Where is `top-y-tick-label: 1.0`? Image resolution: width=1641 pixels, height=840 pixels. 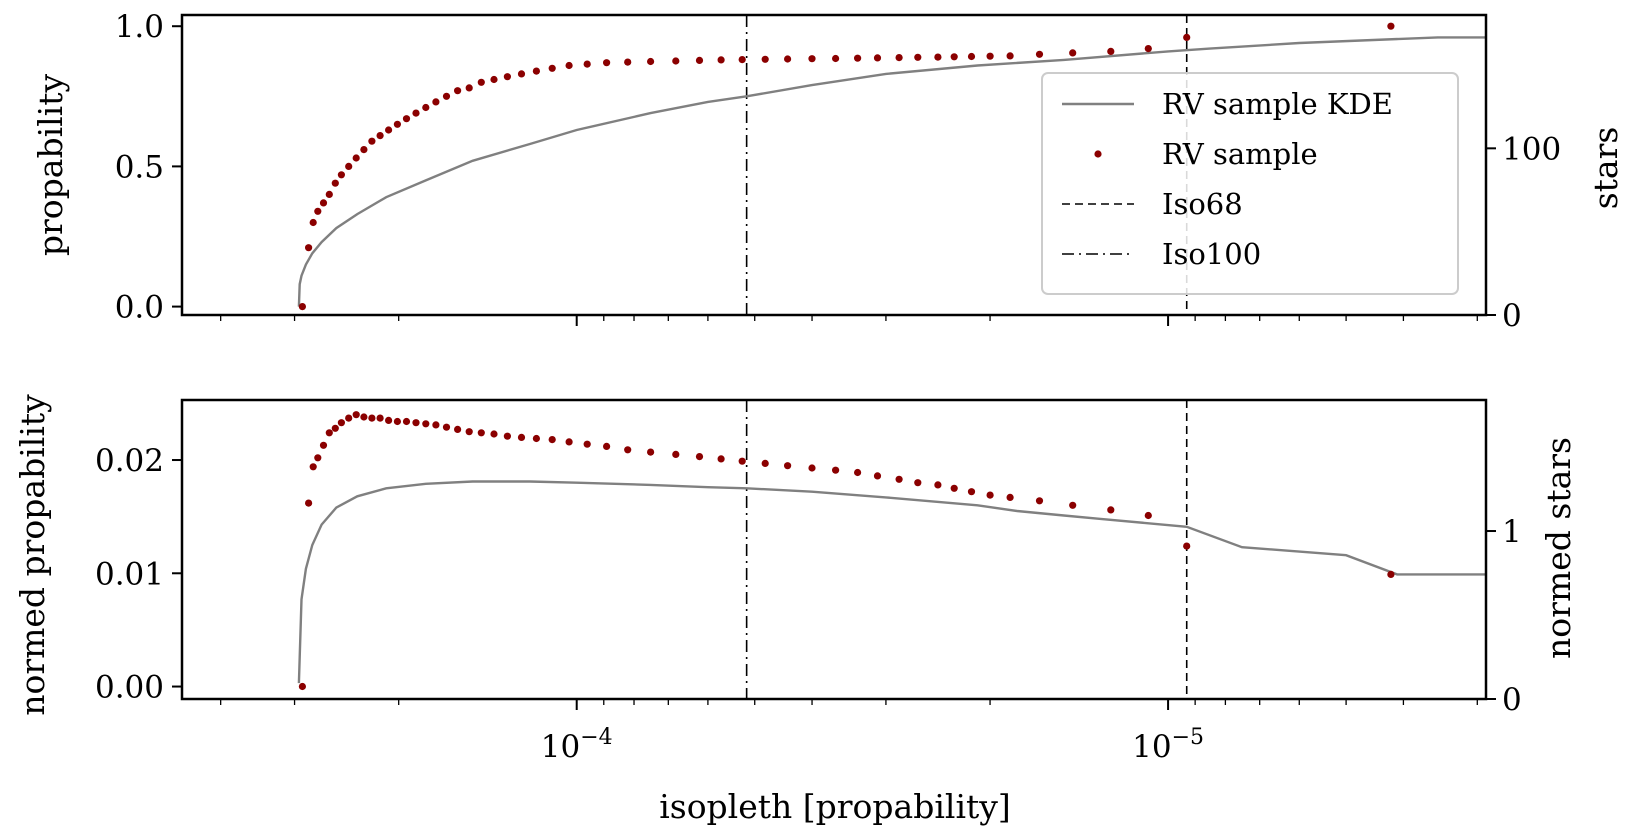 top-y-tick-label: 1.0 is located at coordinates (139, 27).